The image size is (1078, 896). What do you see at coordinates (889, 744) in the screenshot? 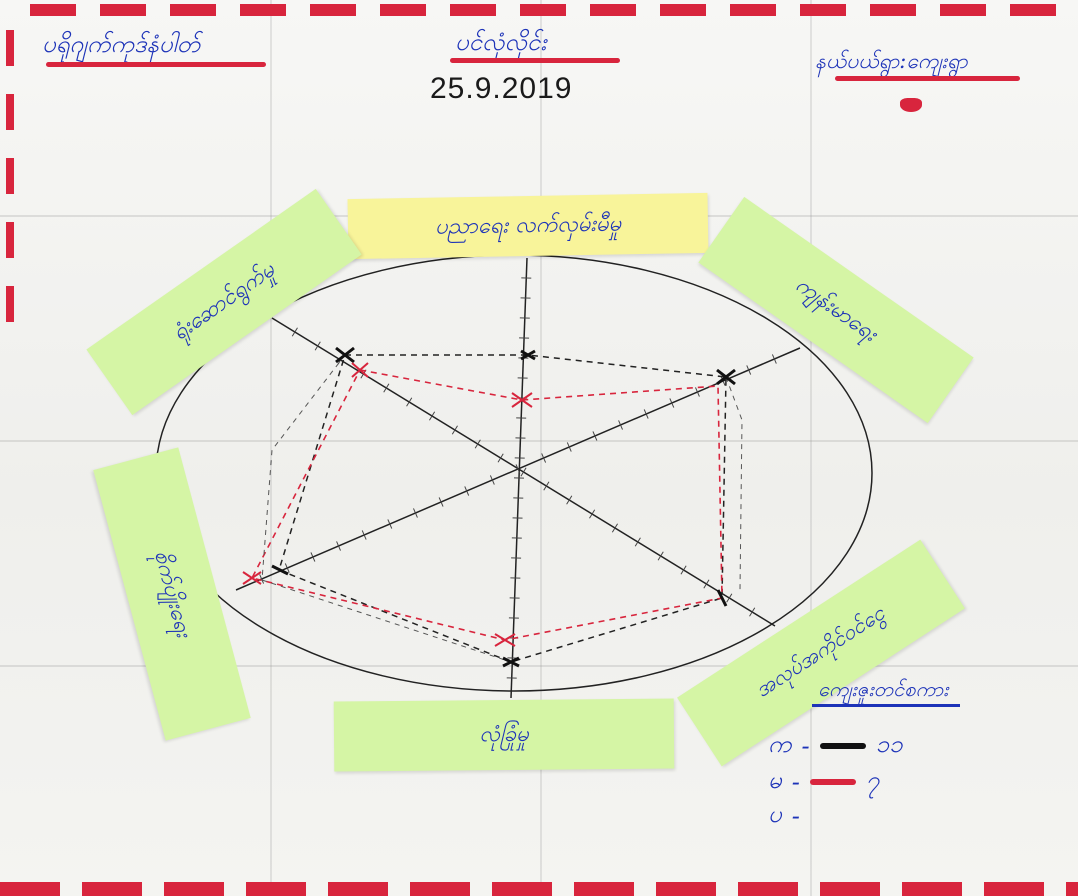
I see `legend-value: ၁၁` at bounding box center [889, 744].